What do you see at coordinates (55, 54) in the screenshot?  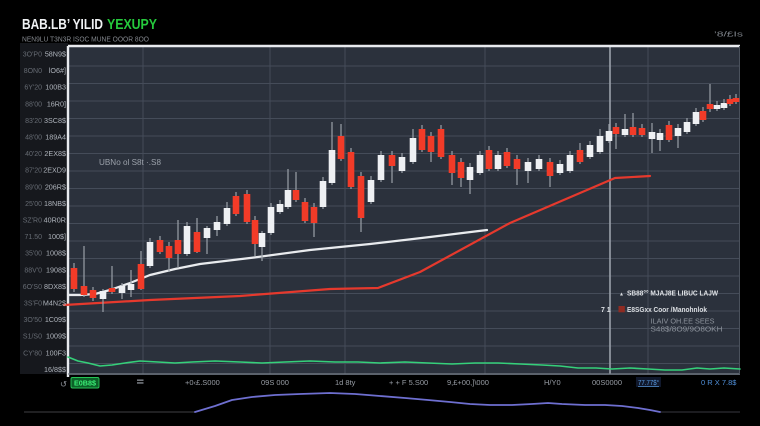 I see `svg-text: 58N9$` at bounding box center [55, 54].